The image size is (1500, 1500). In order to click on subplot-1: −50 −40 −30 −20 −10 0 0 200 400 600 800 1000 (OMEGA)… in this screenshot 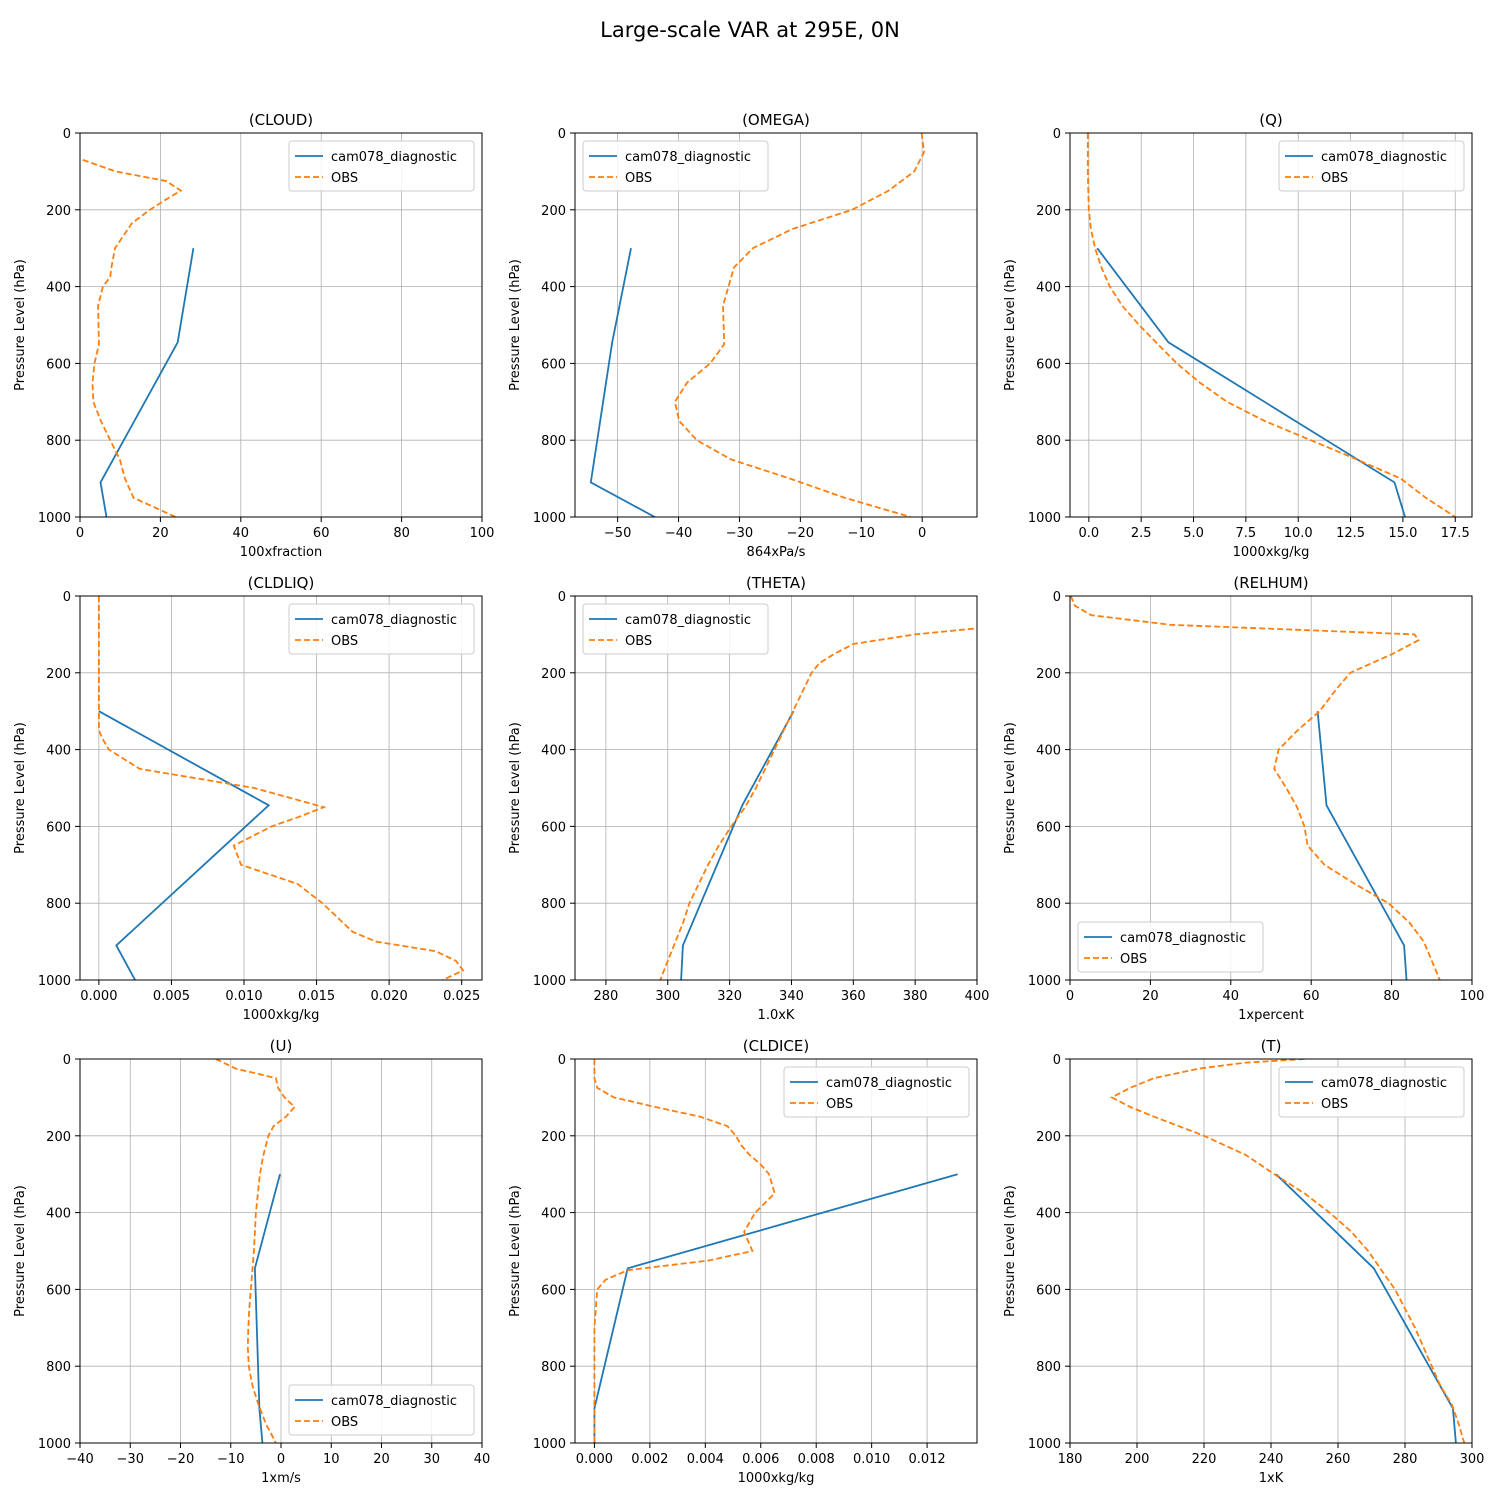, I will do `click(743, 335)`.